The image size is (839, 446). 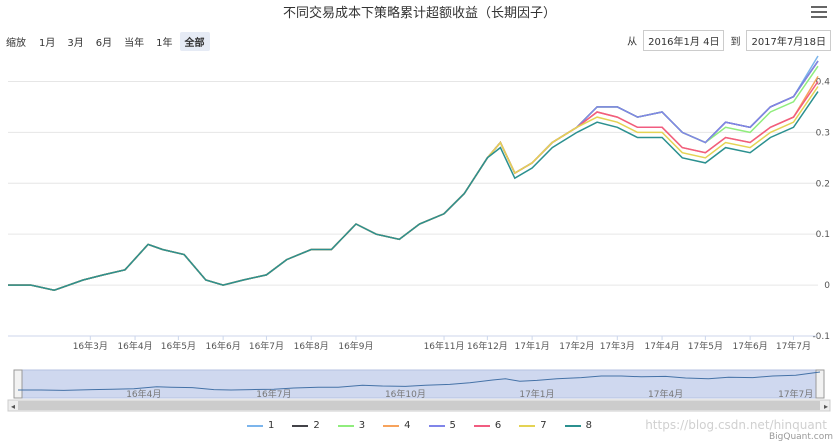 I want to click on x-tick-label: 17年1月, so click(x=532, y=346).